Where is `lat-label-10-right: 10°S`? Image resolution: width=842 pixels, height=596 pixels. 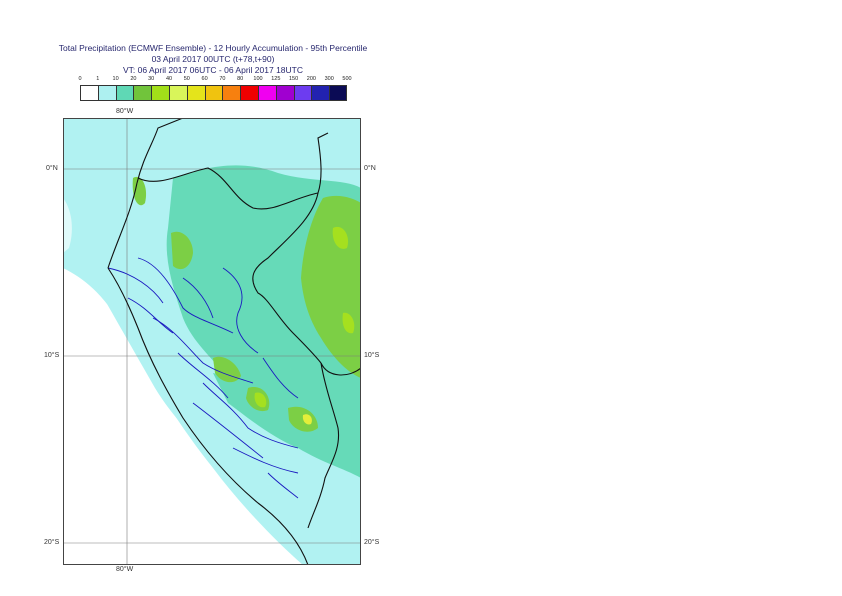 lat-label-10-right: 10°S is located at coordinates (372, 355).